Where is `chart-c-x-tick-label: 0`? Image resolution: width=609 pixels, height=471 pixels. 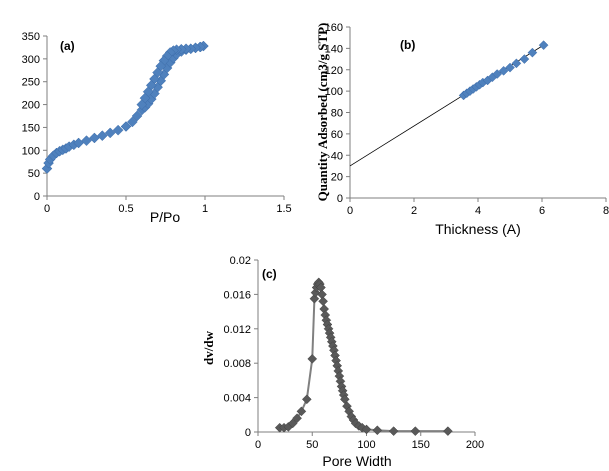
chart-c-x-tick-label: 0 is located at coordinates (258, 445).